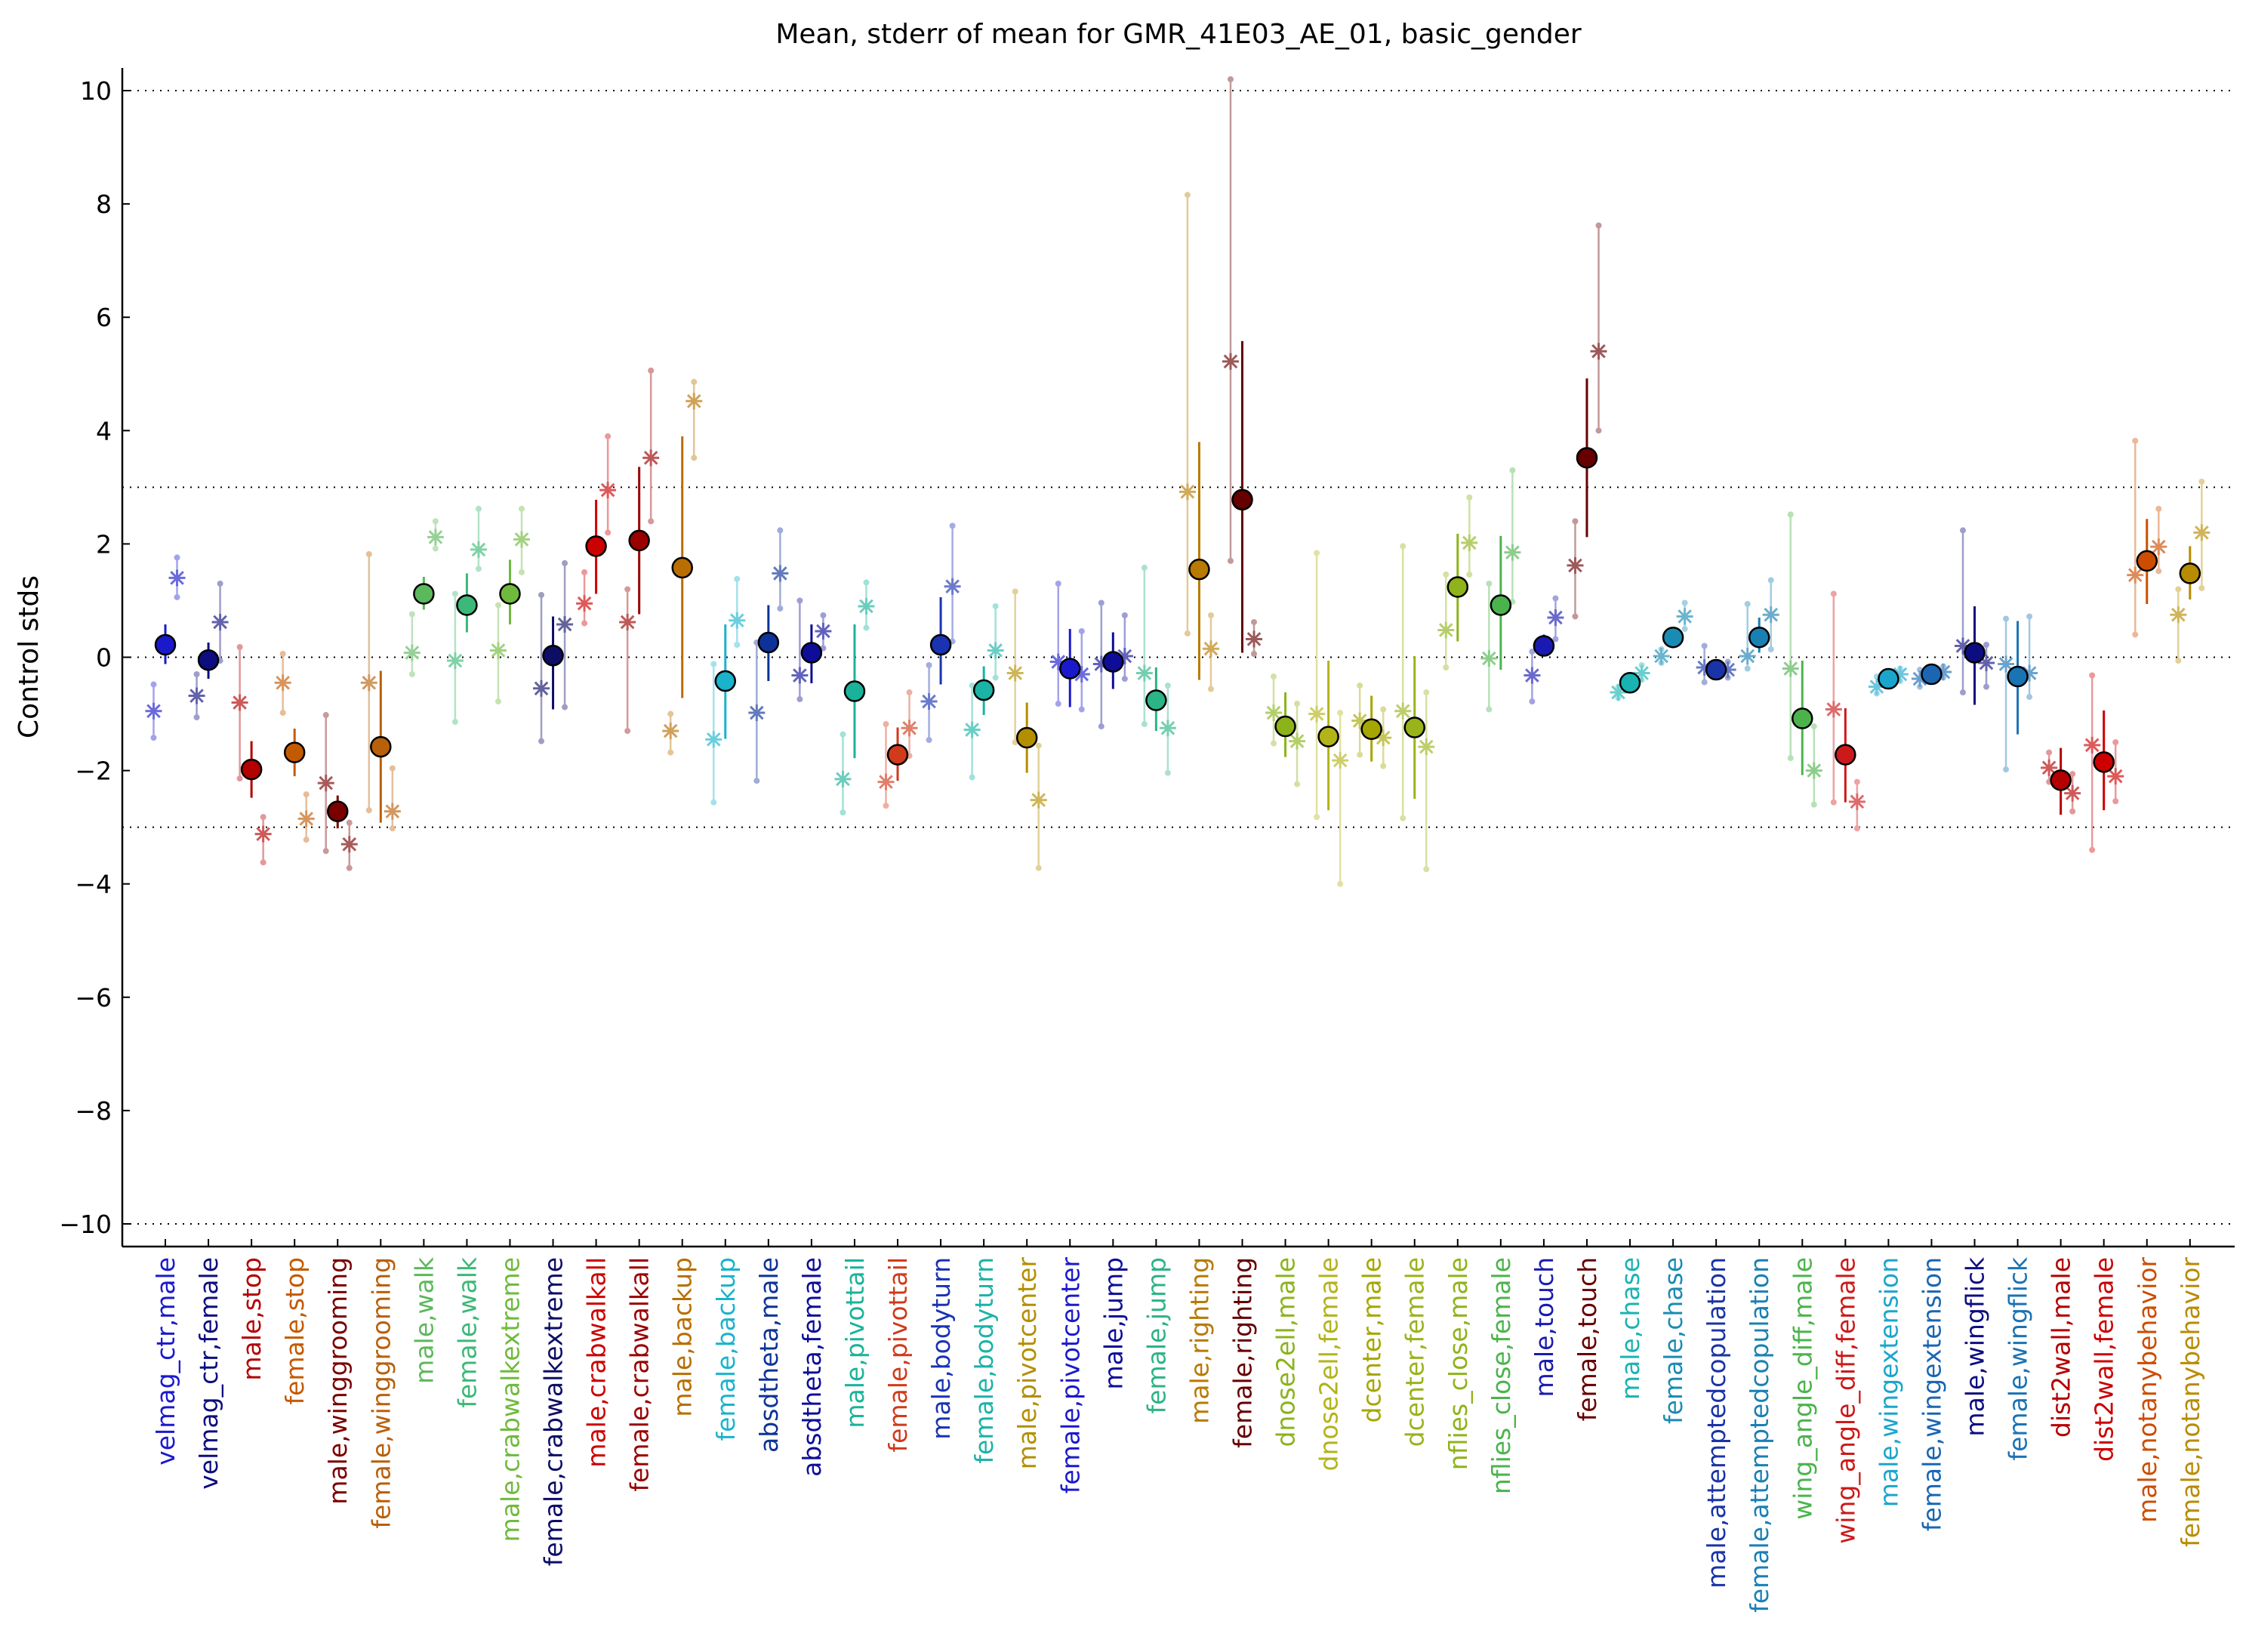 The image size is (2246, 1652). What do you see at coordinates (1243, 1352) in the screenshot?
I see `x-tick-label: female,righting` at bounding box center [1243, 1352].